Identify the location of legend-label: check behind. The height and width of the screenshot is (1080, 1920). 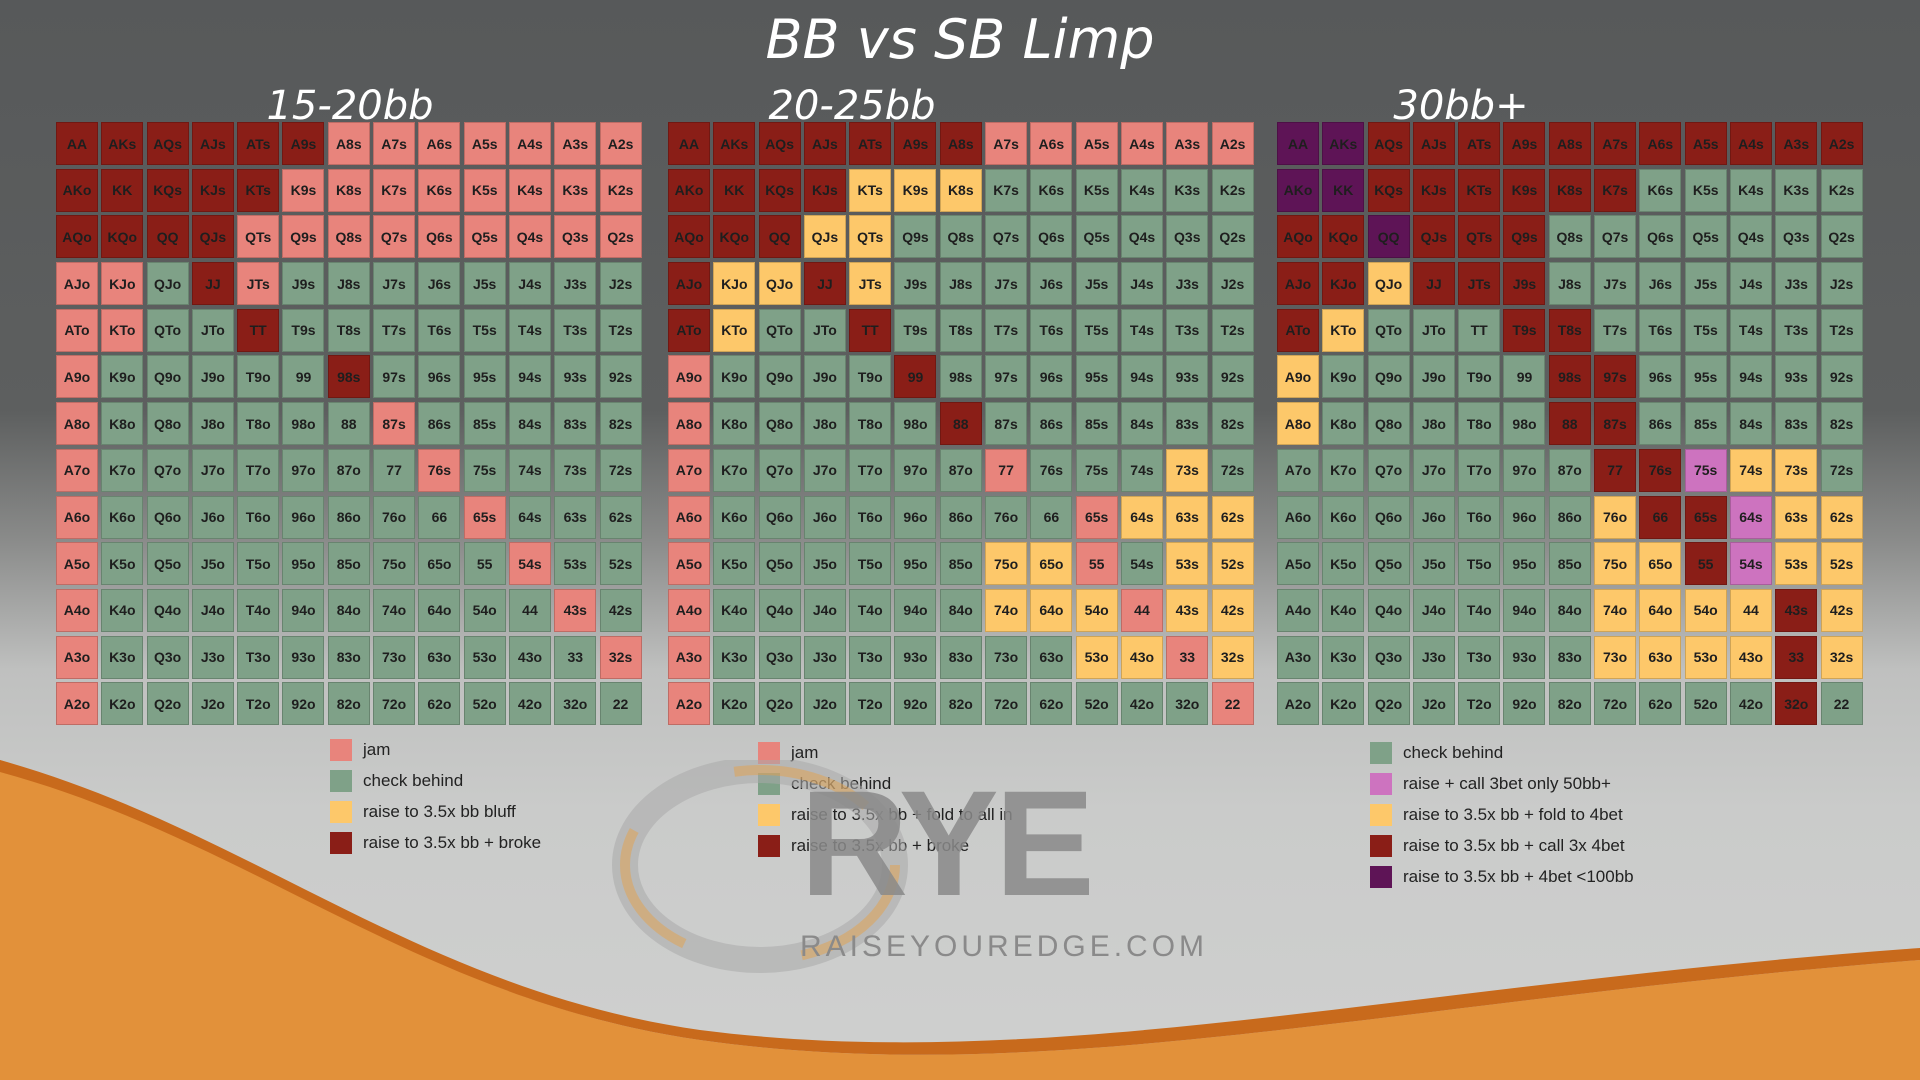
(1453, 752).